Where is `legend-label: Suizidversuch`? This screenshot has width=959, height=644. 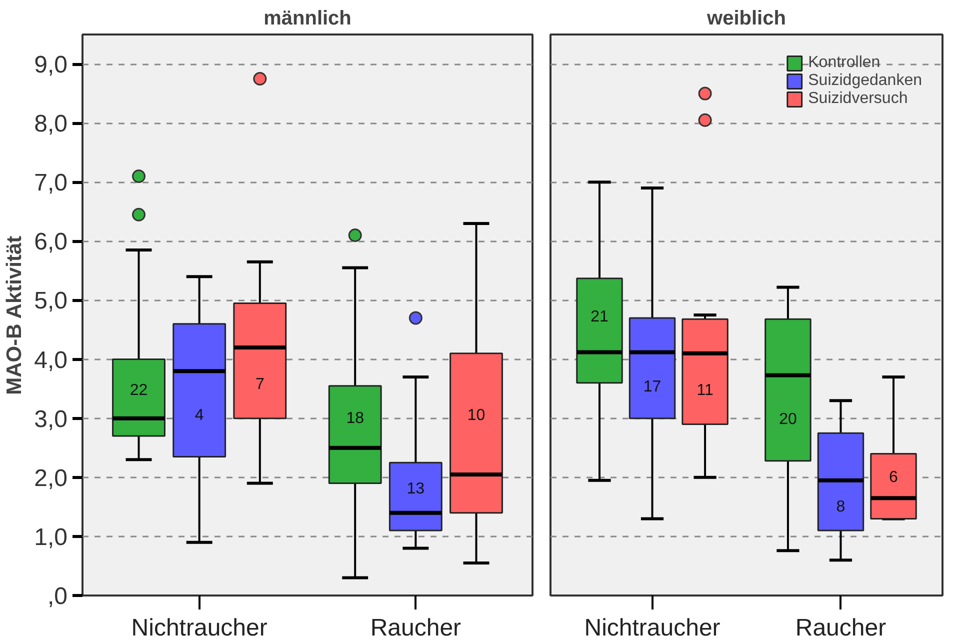
legend-label: Suizidversuch is located at coordinates (858, 99).